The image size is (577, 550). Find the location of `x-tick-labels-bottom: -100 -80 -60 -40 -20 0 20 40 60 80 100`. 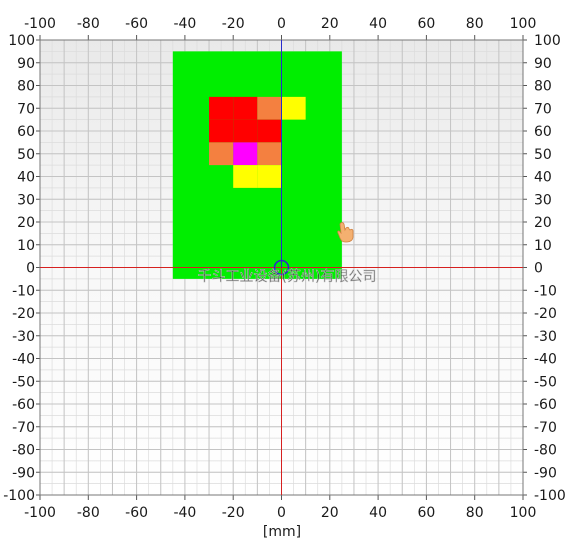

x-tick-labels-bottom: -100 -80 -60 -40 -20 0 20 40 60 80 100 is located at coordinates (280, 513).